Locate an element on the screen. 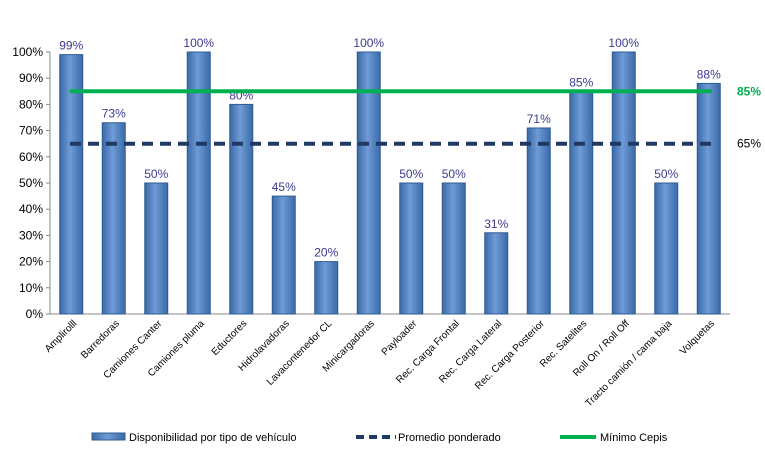 The width and height of the screenshot is (765, 458). x-category-label: Eductores is located at coordinates (230, 338).